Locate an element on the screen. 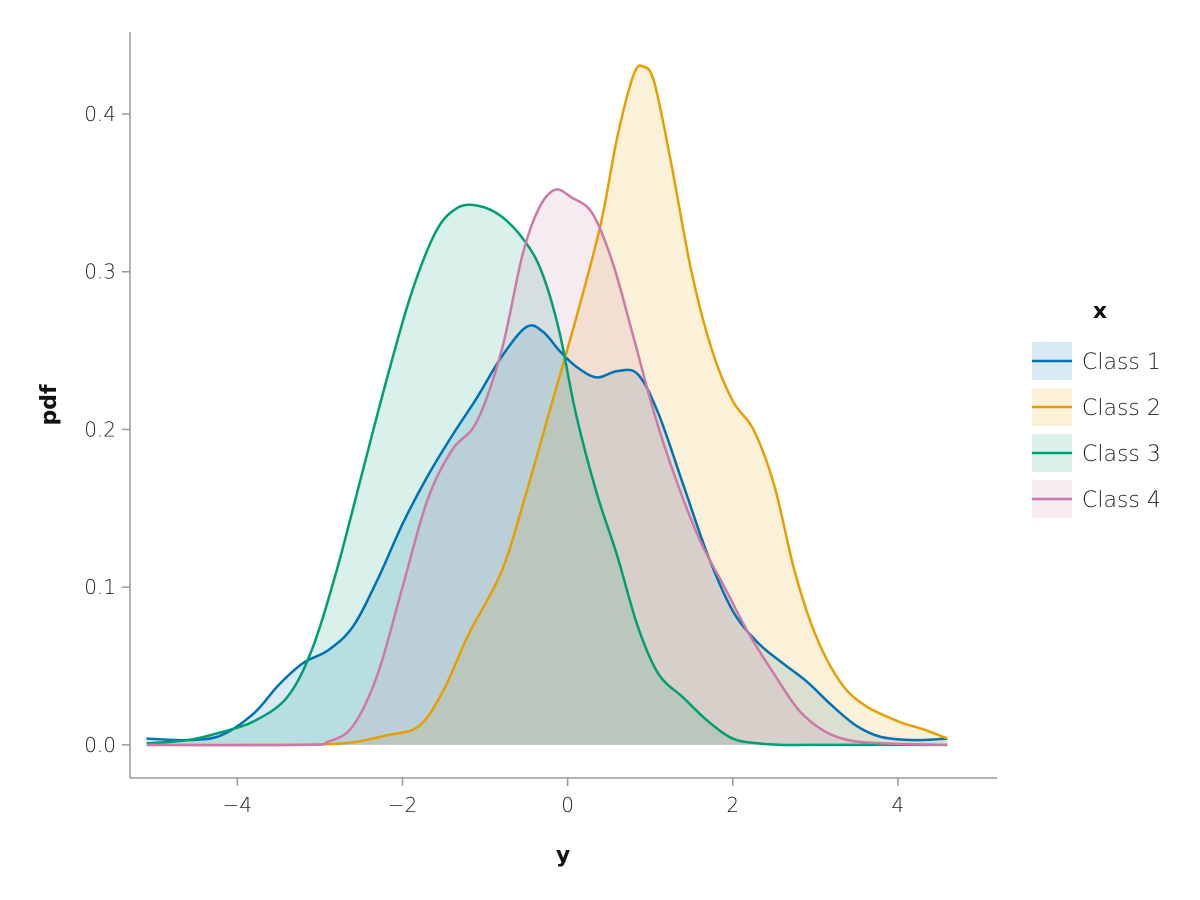  x-tick-label: −2 is located at coordinates (402, 805).